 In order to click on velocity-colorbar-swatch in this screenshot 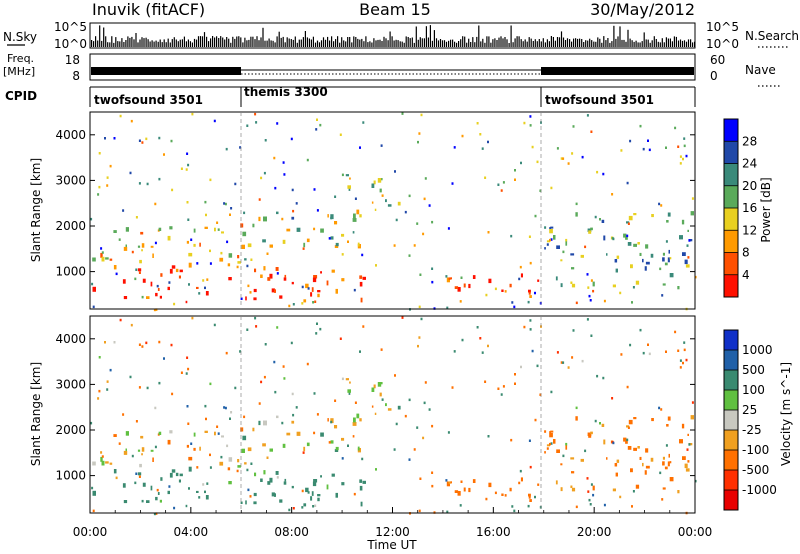, I will do `click(731, 420)`.